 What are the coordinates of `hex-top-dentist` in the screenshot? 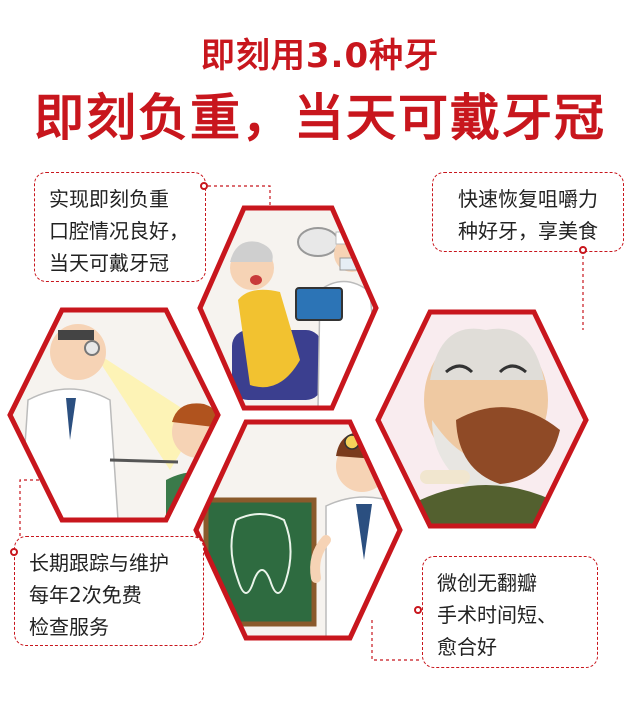 It's located at (288, 308).